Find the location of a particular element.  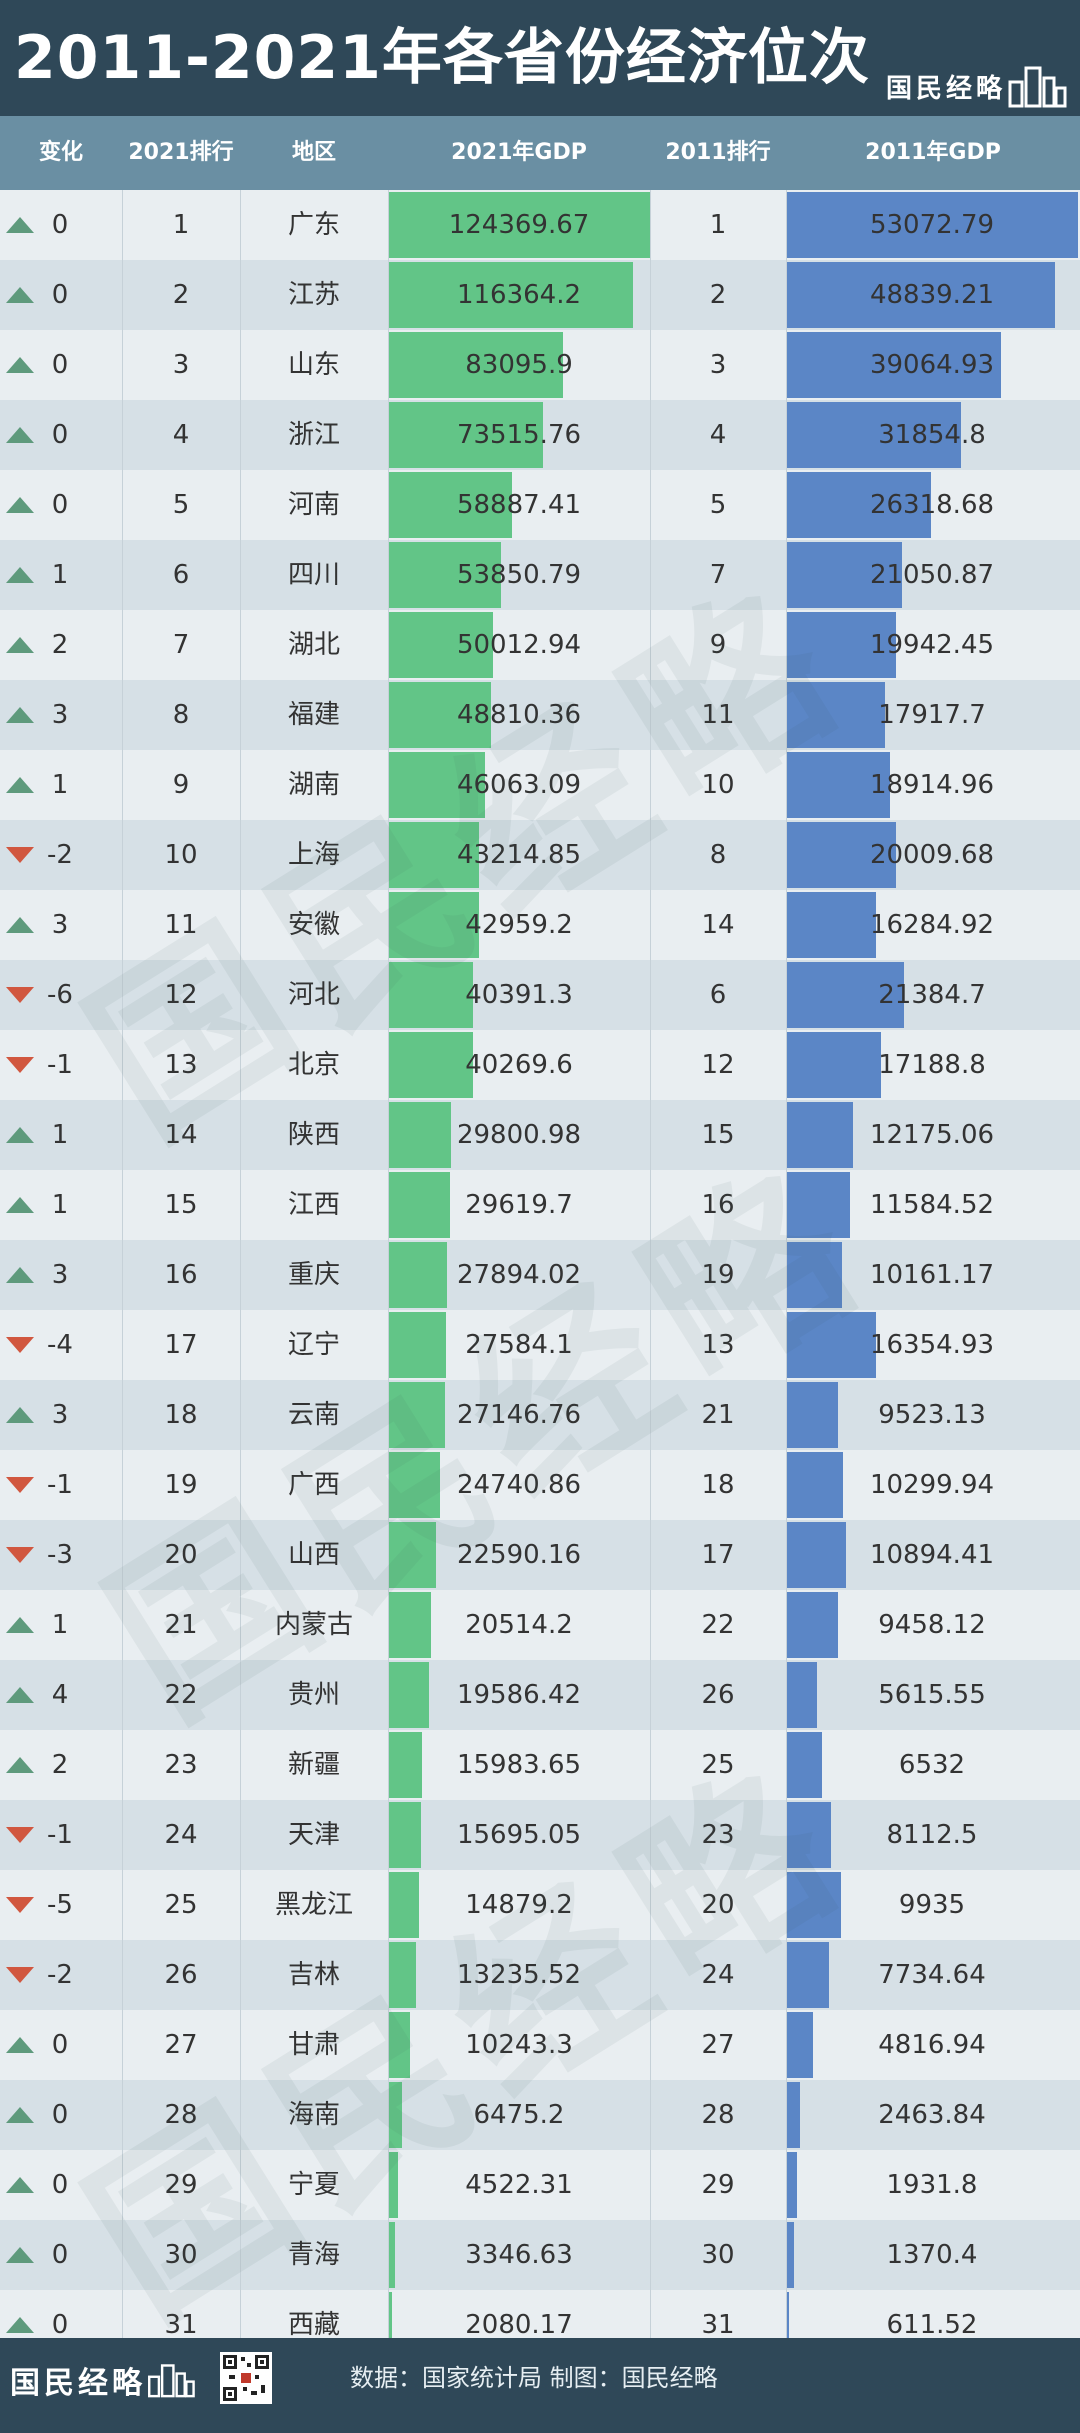

gdp-2021-label: 19586.42 is located at coordinates (519, 1695).